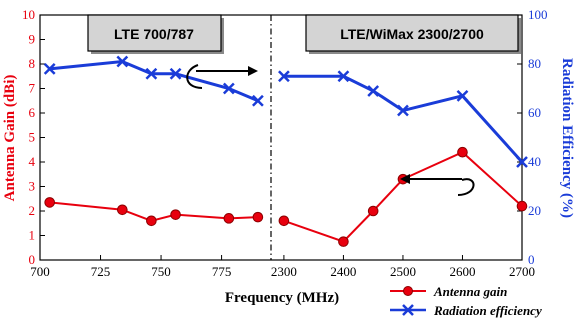  Describe the element at coordinates (222, 76) in the screenshot. I see `efficiency-axis-arrow` at that location.